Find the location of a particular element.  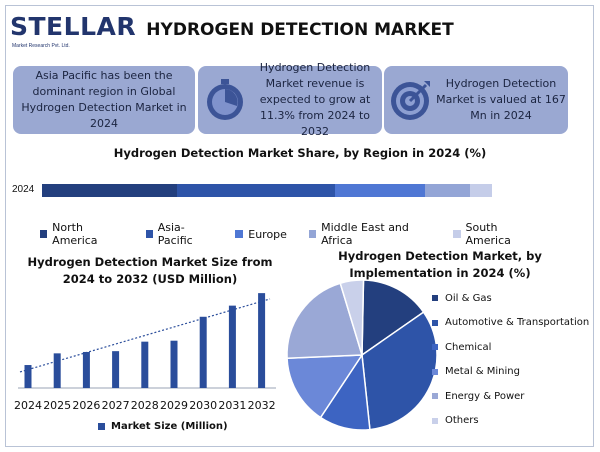

legend-item: Asia-Pacific is located at coordinates (179, 234).